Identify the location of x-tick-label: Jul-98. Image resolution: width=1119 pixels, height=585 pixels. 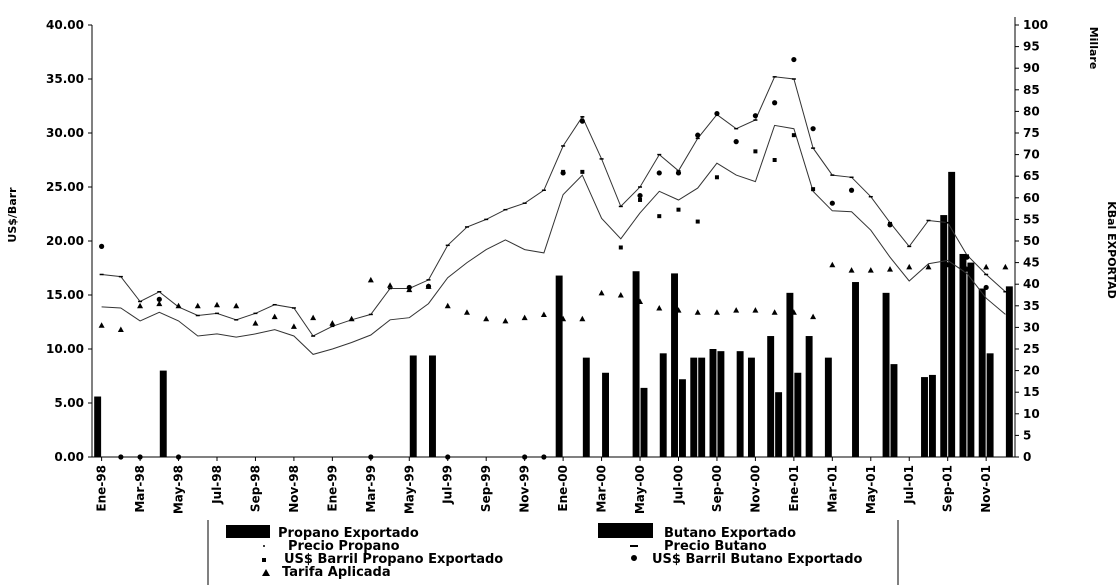
(217, 485).